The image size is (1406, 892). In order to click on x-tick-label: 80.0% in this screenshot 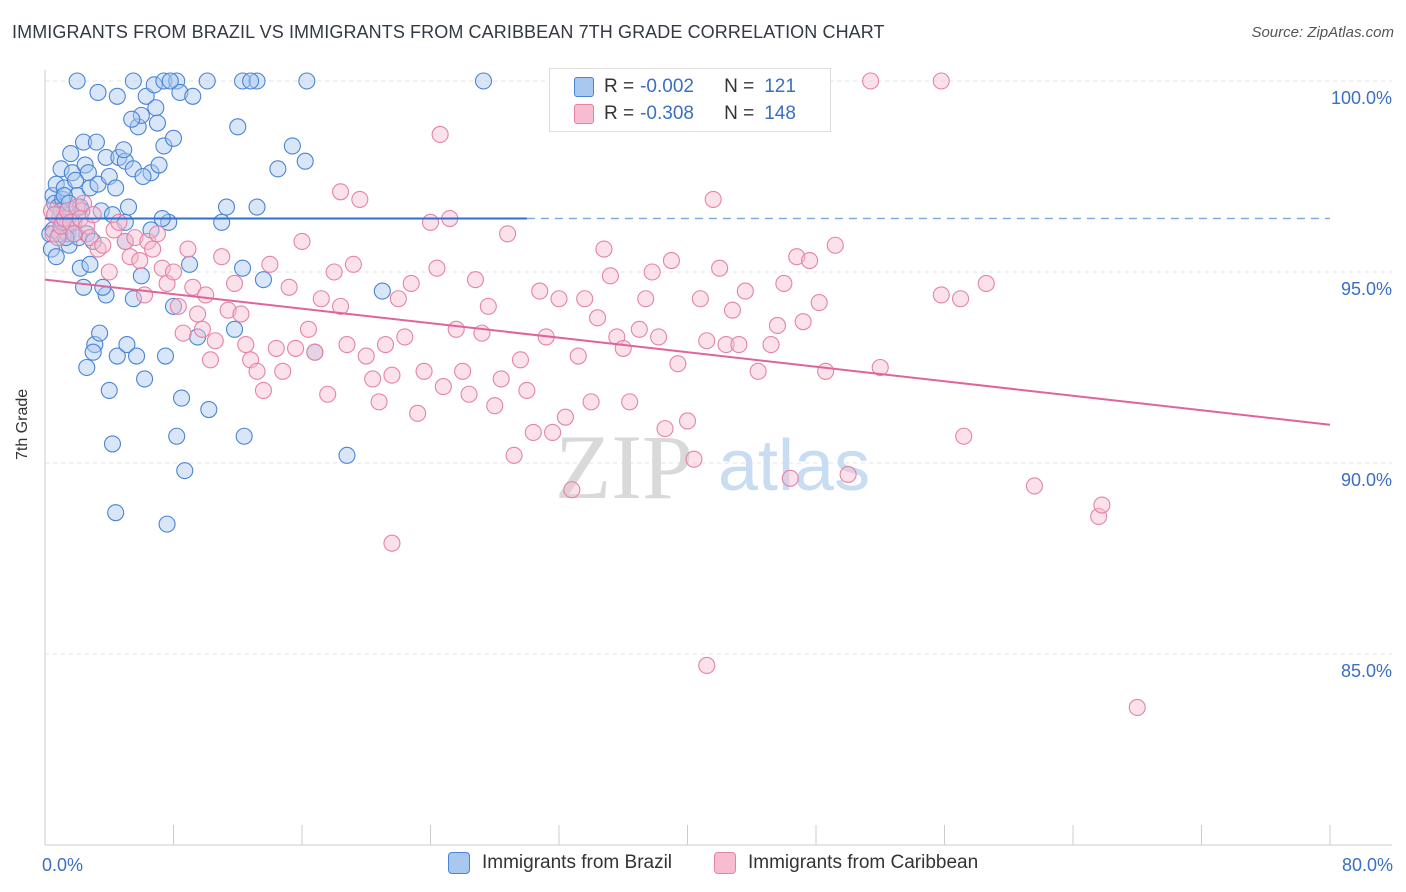, I will do `click(1367, 865)`.